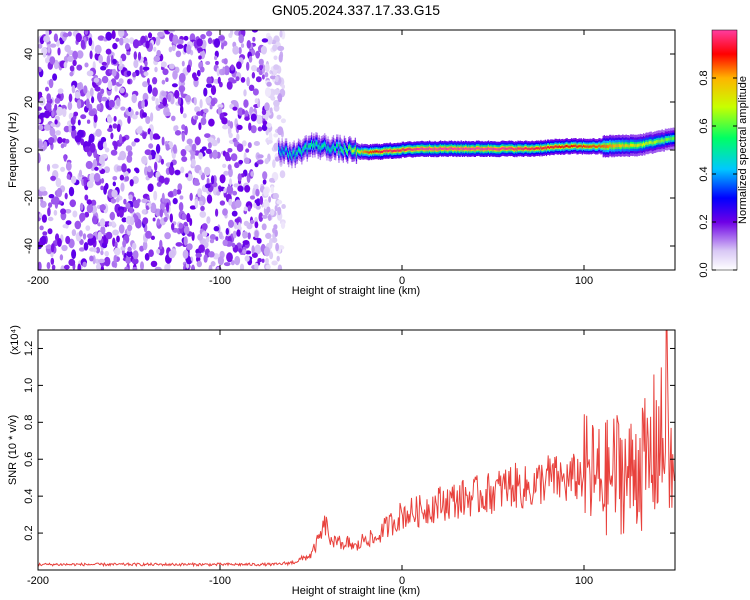 The image size is (750, 600). I want to click on y-tick-label: 1.0, so click(29, 385).